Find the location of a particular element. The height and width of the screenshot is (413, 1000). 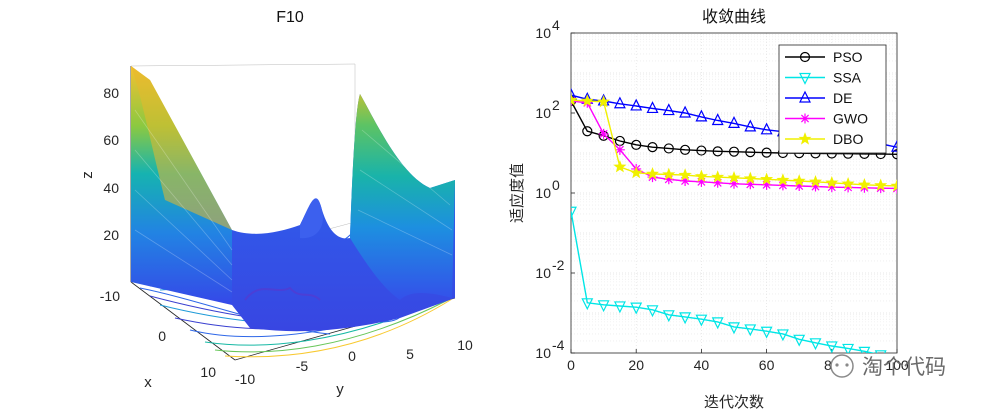

y-tick-label: 5 is located at coordinates (410, 354).